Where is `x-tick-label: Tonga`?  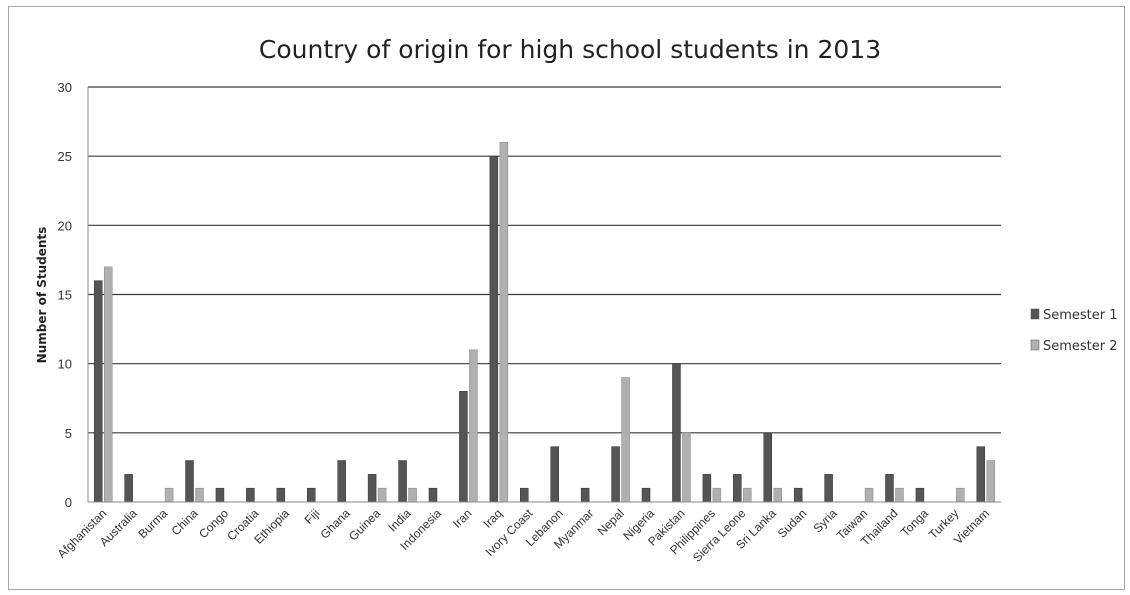 x-tick-label: Tonga is located at coordinates (914, 522).